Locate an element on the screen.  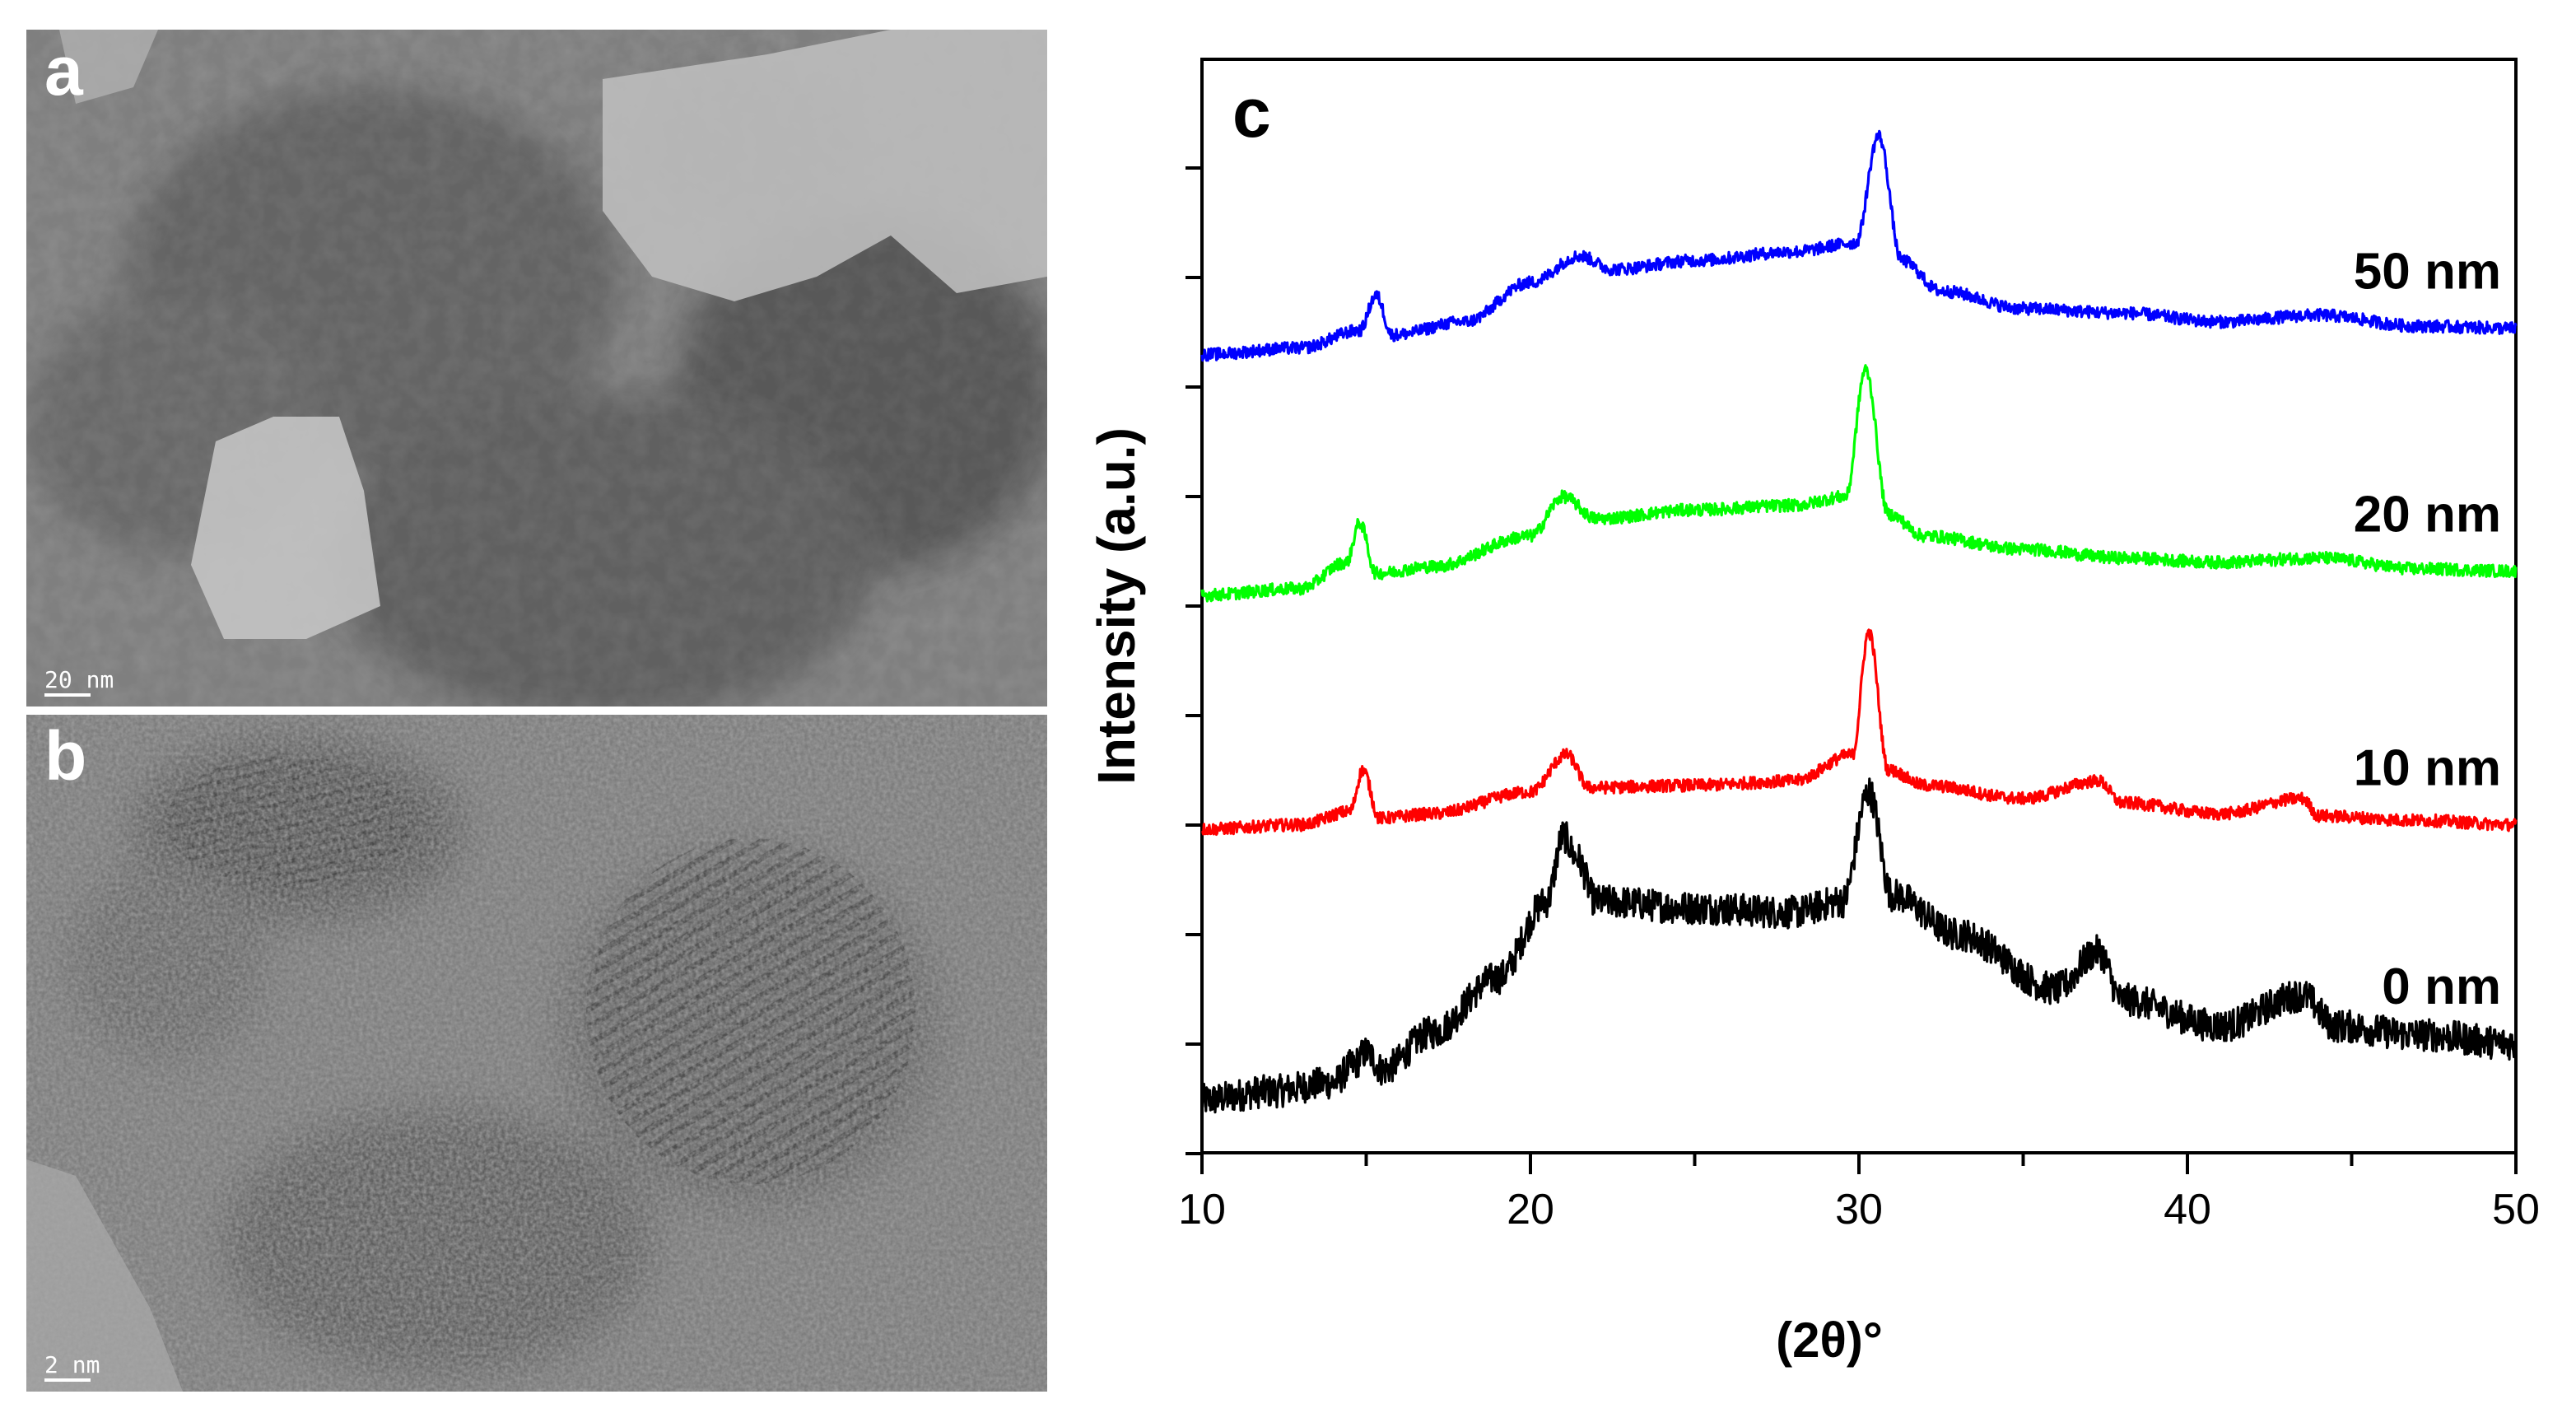
scale-bar-b is located at coordinates (67, 1380).